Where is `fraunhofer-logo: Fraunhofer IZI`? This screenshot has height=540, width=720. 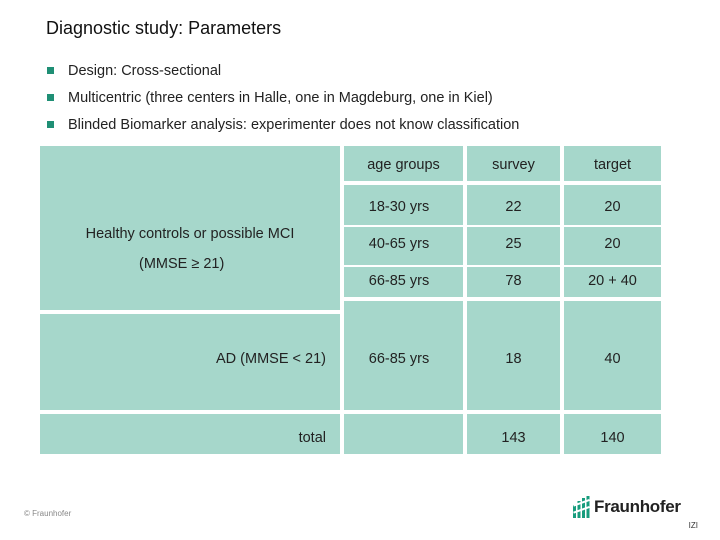 fraunhofer-logo: Fraunhofer IZI is located at coordinates (636, 514).